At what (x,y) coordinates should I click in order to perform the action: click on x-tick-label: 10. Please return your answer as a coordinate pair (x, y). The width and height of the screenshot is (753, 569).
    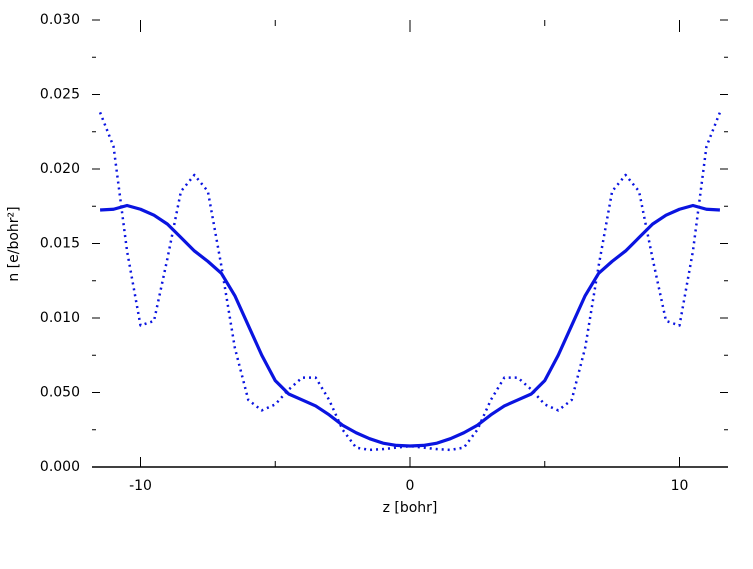
    Looking at the image, I should click on (680, 486).